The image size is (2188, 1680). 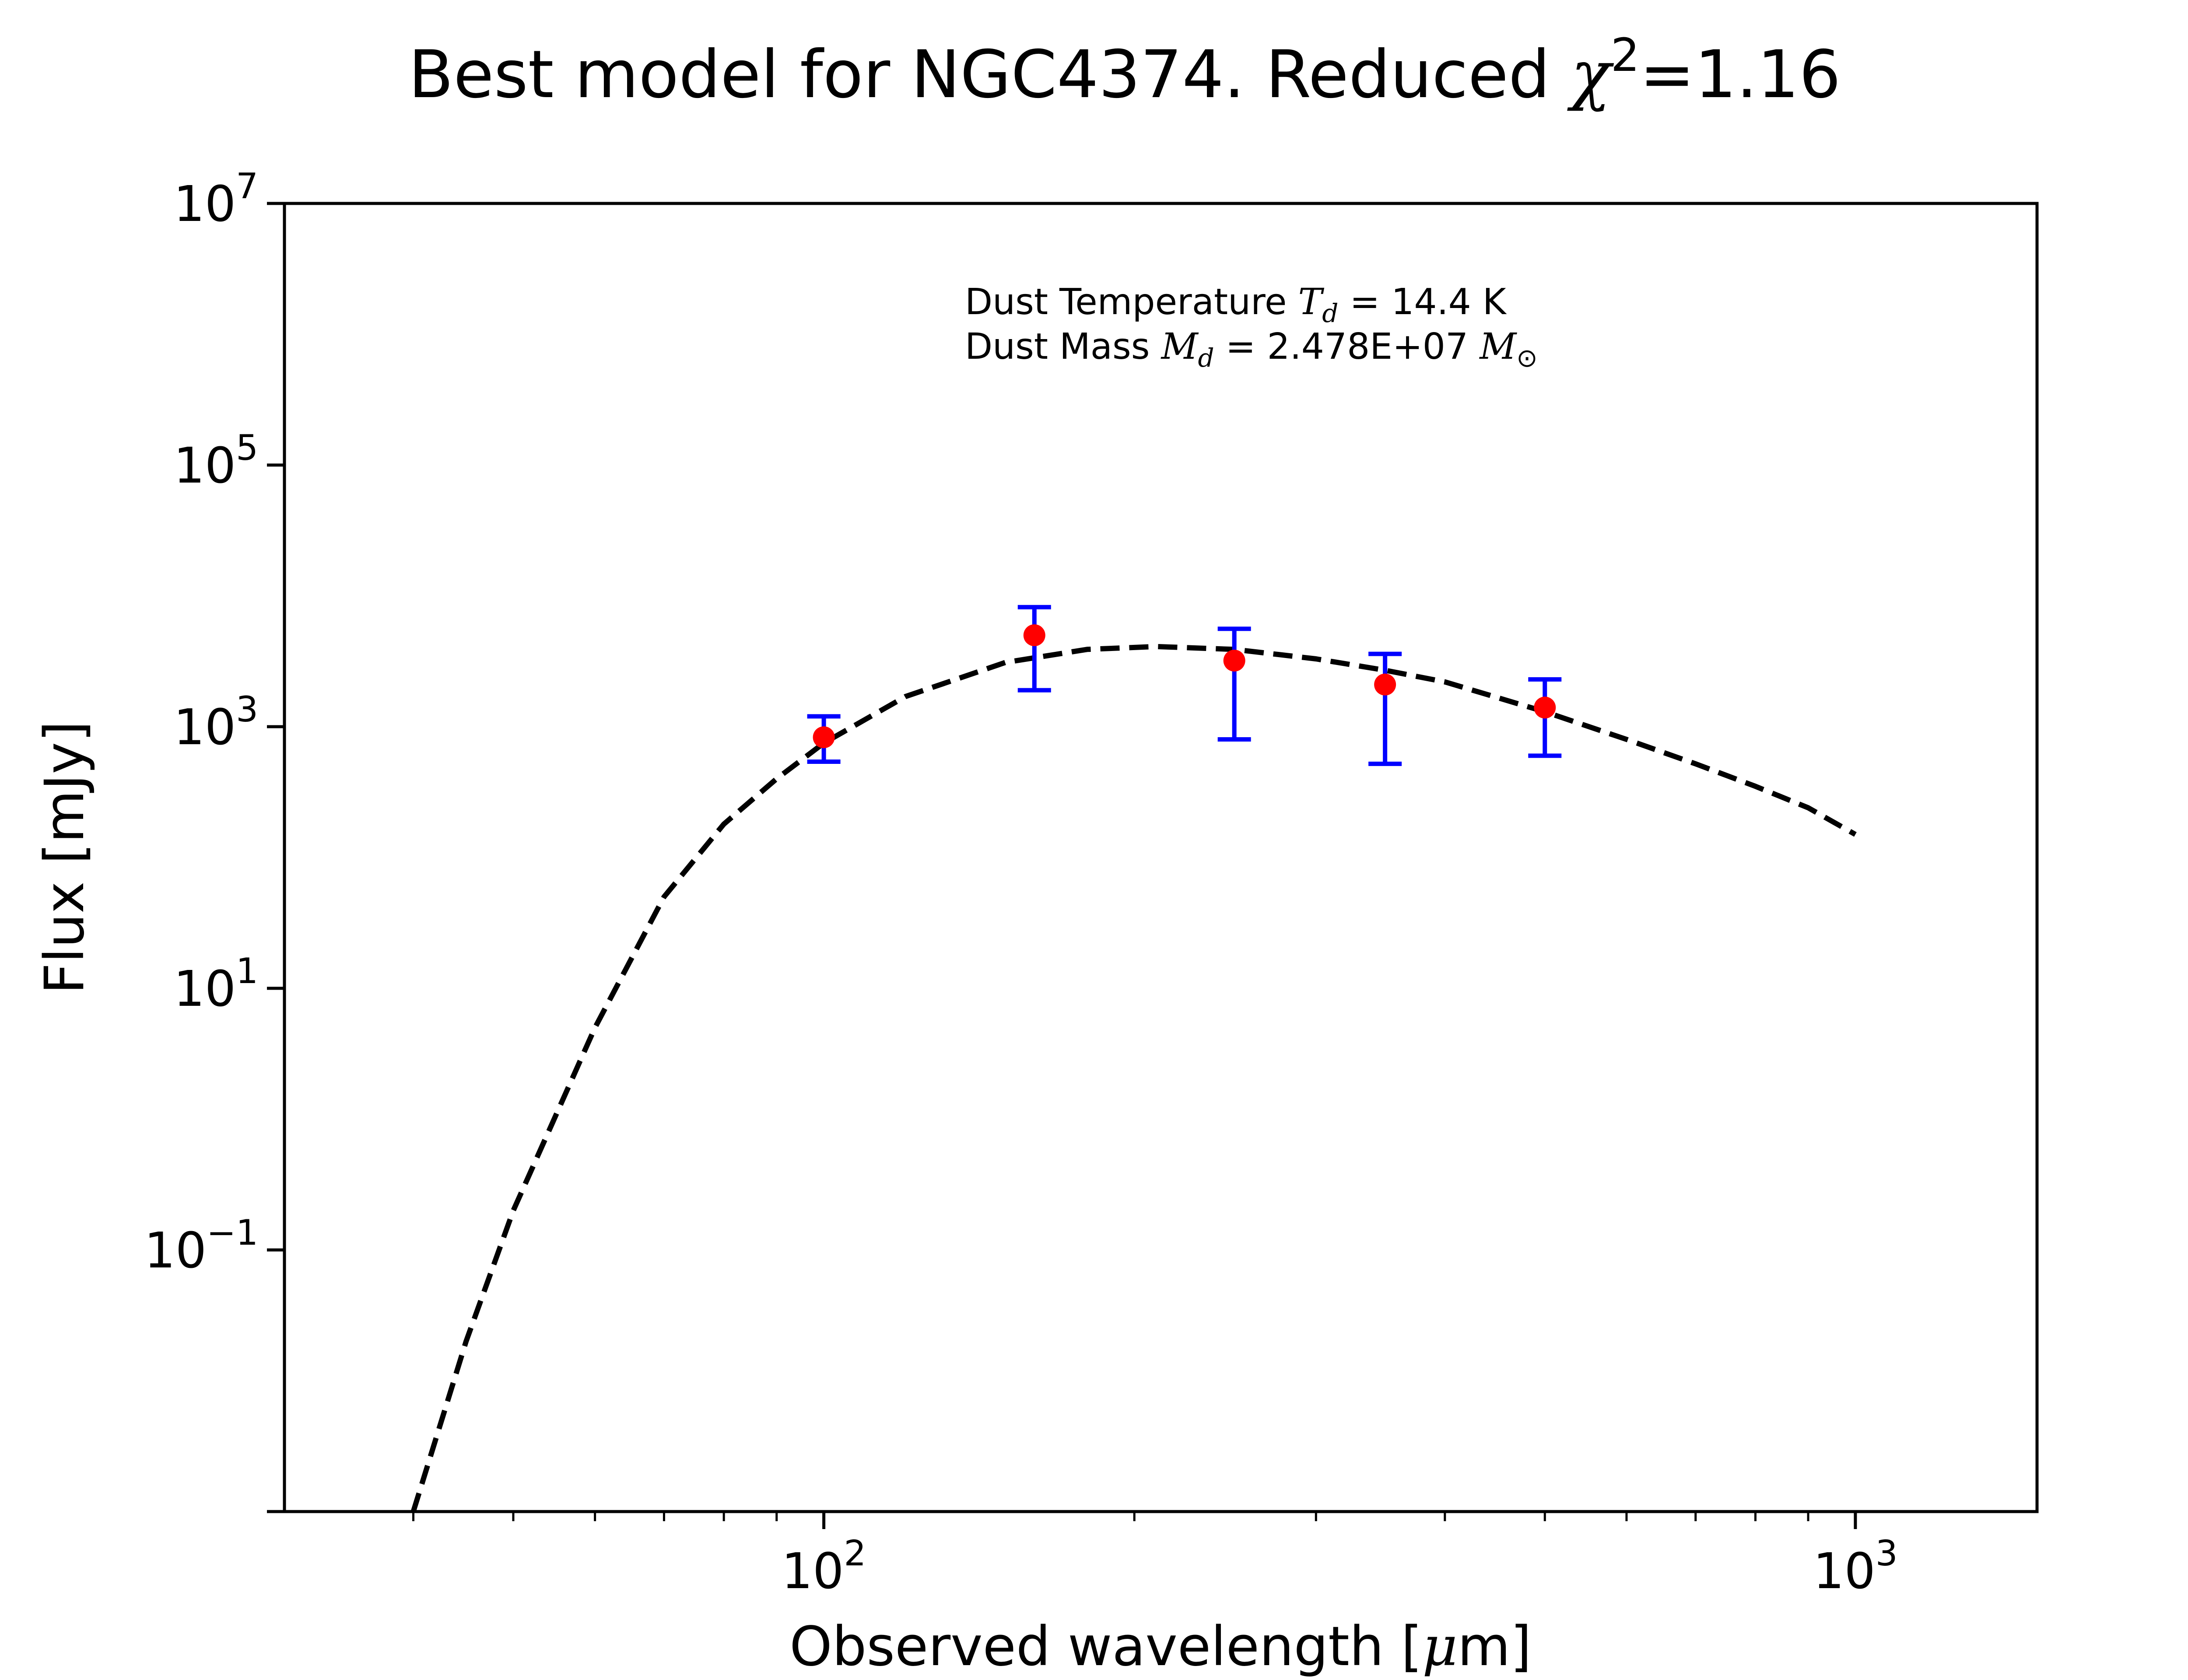 I want to click on y-tick-label-4: 10⁵, so click(x=216, y=460).